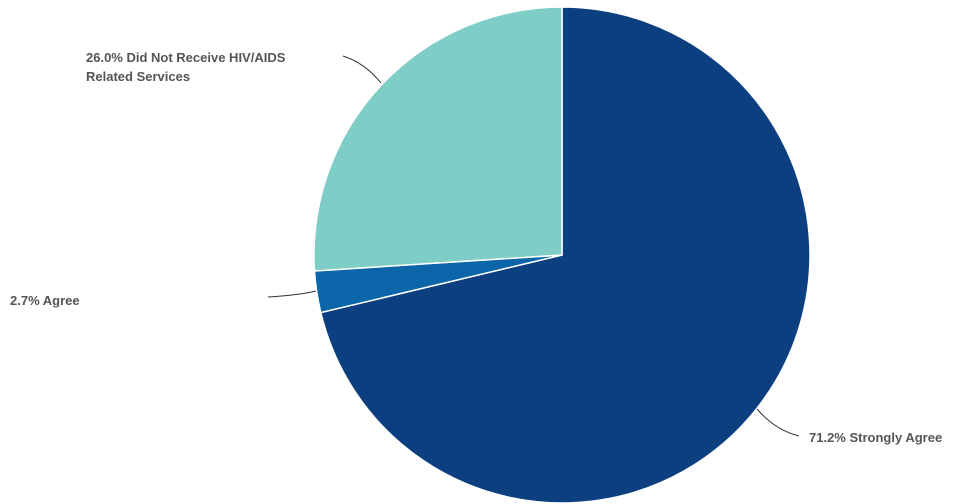  What do you see at coordinates (362, 69) in the screenshot?
I see `leader-line-did-not-receive` at bounding box center [362, 69].